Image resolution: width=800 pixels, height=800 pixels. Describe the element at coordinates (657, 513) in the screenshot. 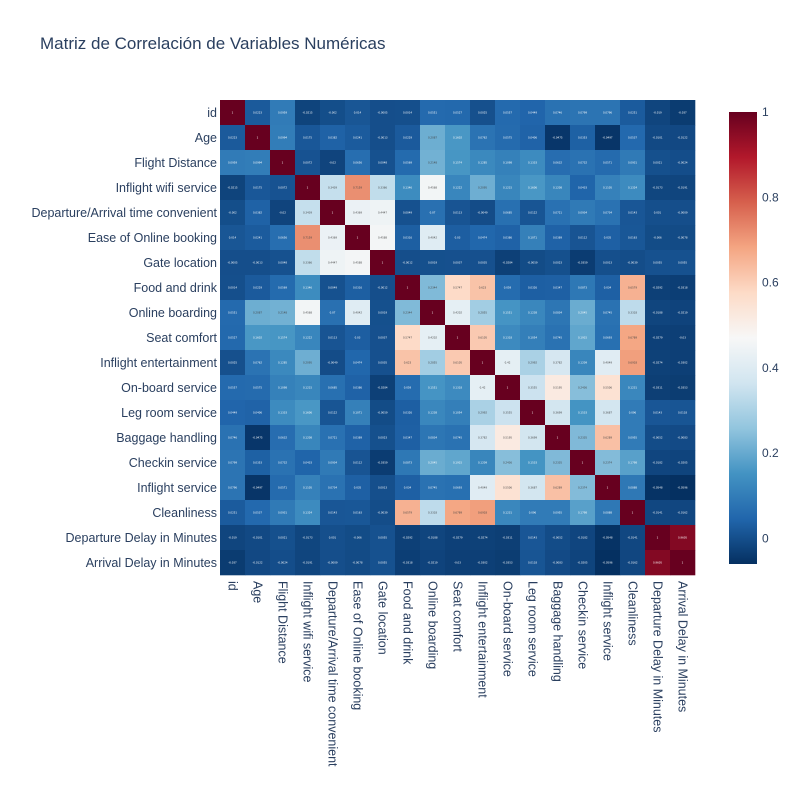

I see `cell-value-label: -0.0141` at that location.